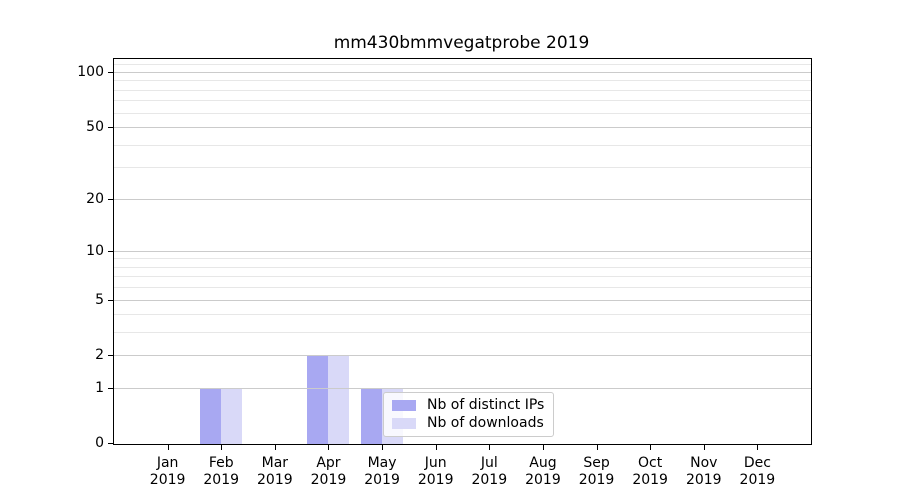  I want to click on legend-label-distinct-ips: Nb of distinct IPs, so click(486, 405).